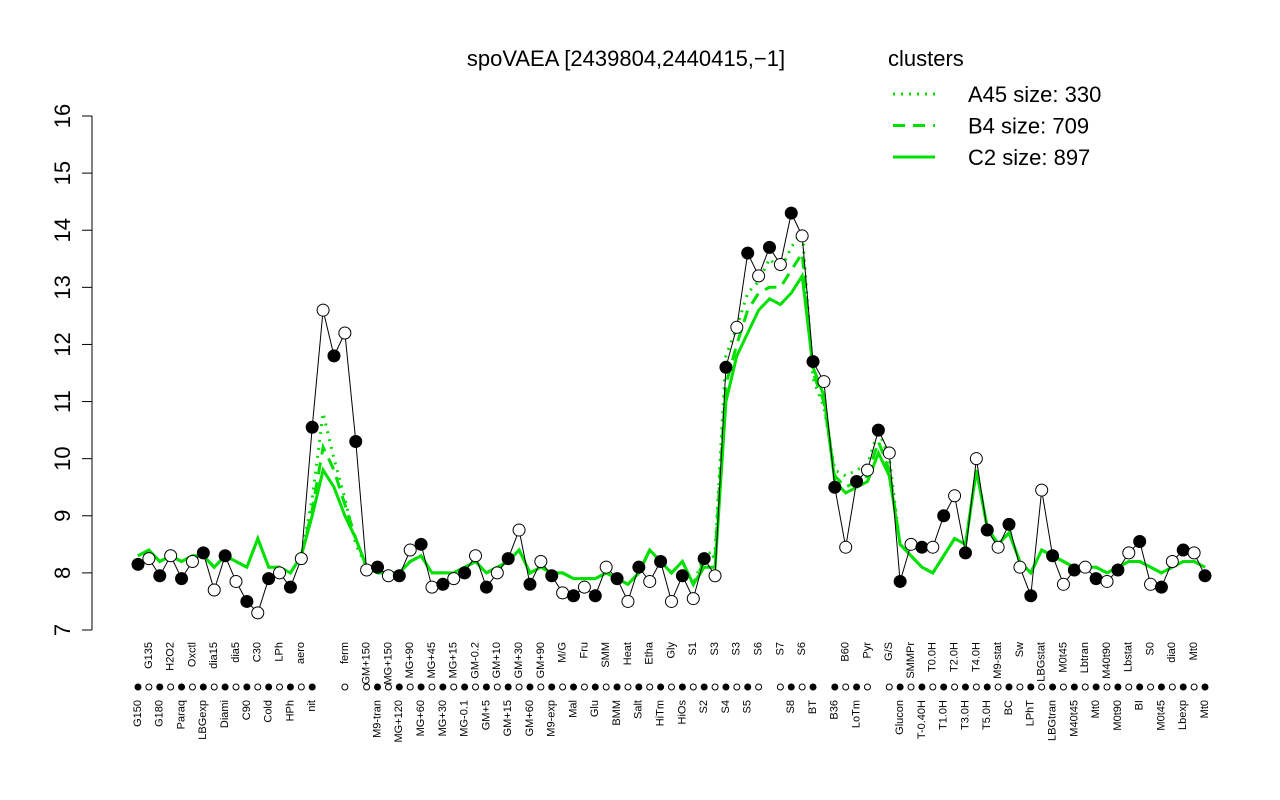  I want to click on x-tick-label: Fru, so click(584, 650).